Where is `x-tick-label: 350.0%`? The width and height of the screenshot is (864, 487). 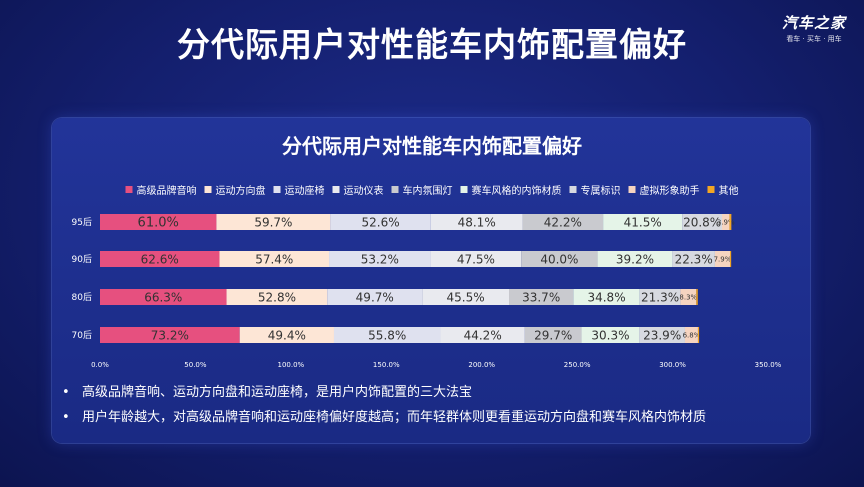 x-tick-label: 350.0% is located at coordinates (768, 365).